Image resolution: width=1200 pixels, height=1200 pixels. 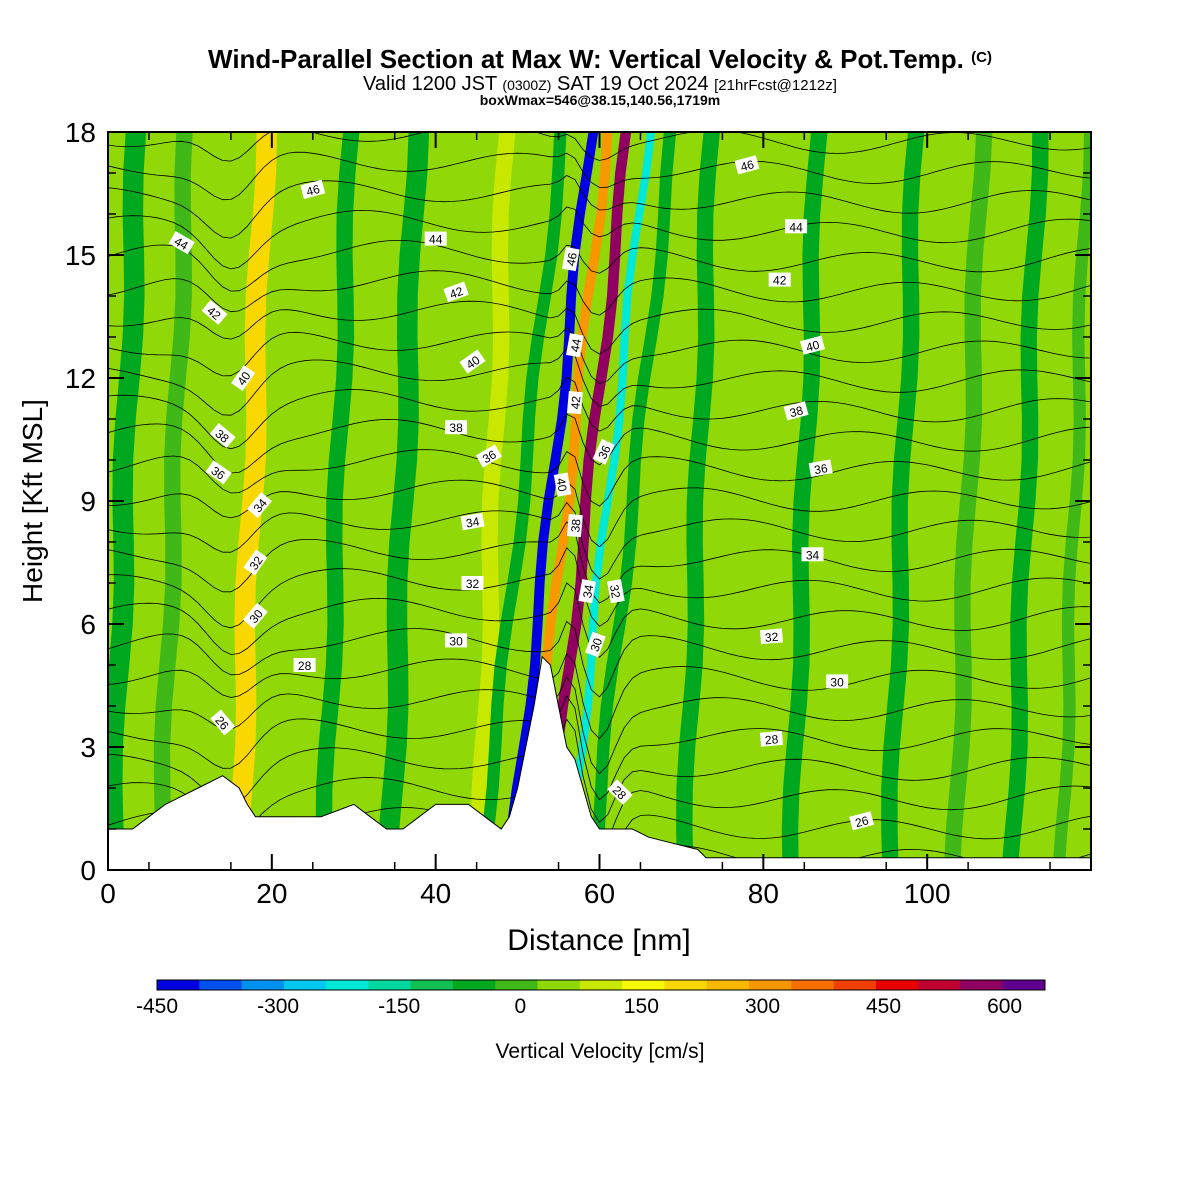 I want to click on terrain, so click(x=599, y=762).